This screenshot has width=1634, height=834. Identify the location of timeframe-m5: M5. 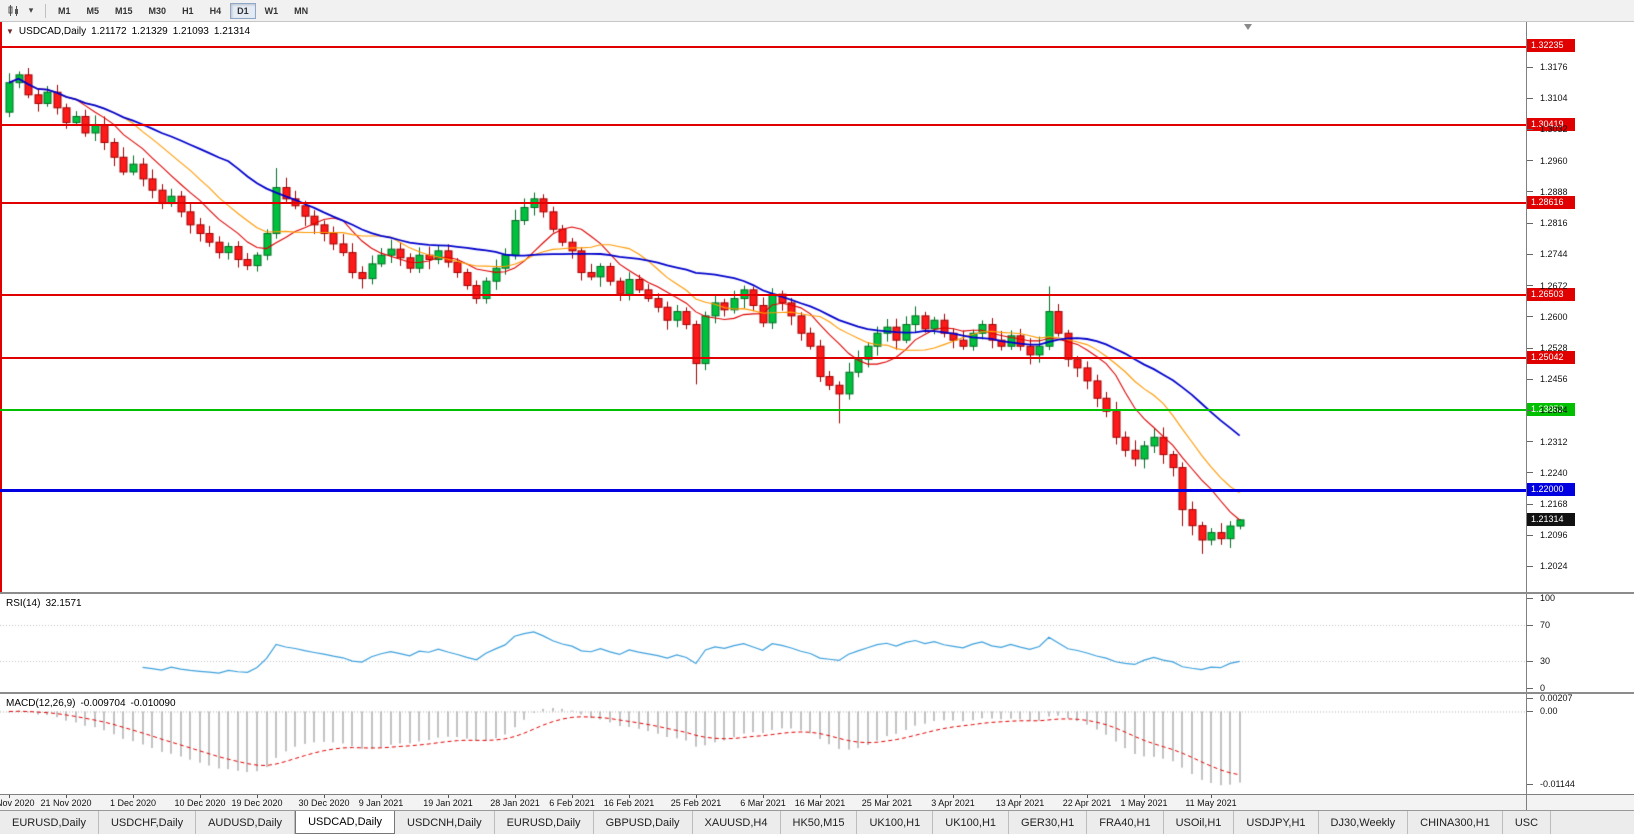
(93, 10).